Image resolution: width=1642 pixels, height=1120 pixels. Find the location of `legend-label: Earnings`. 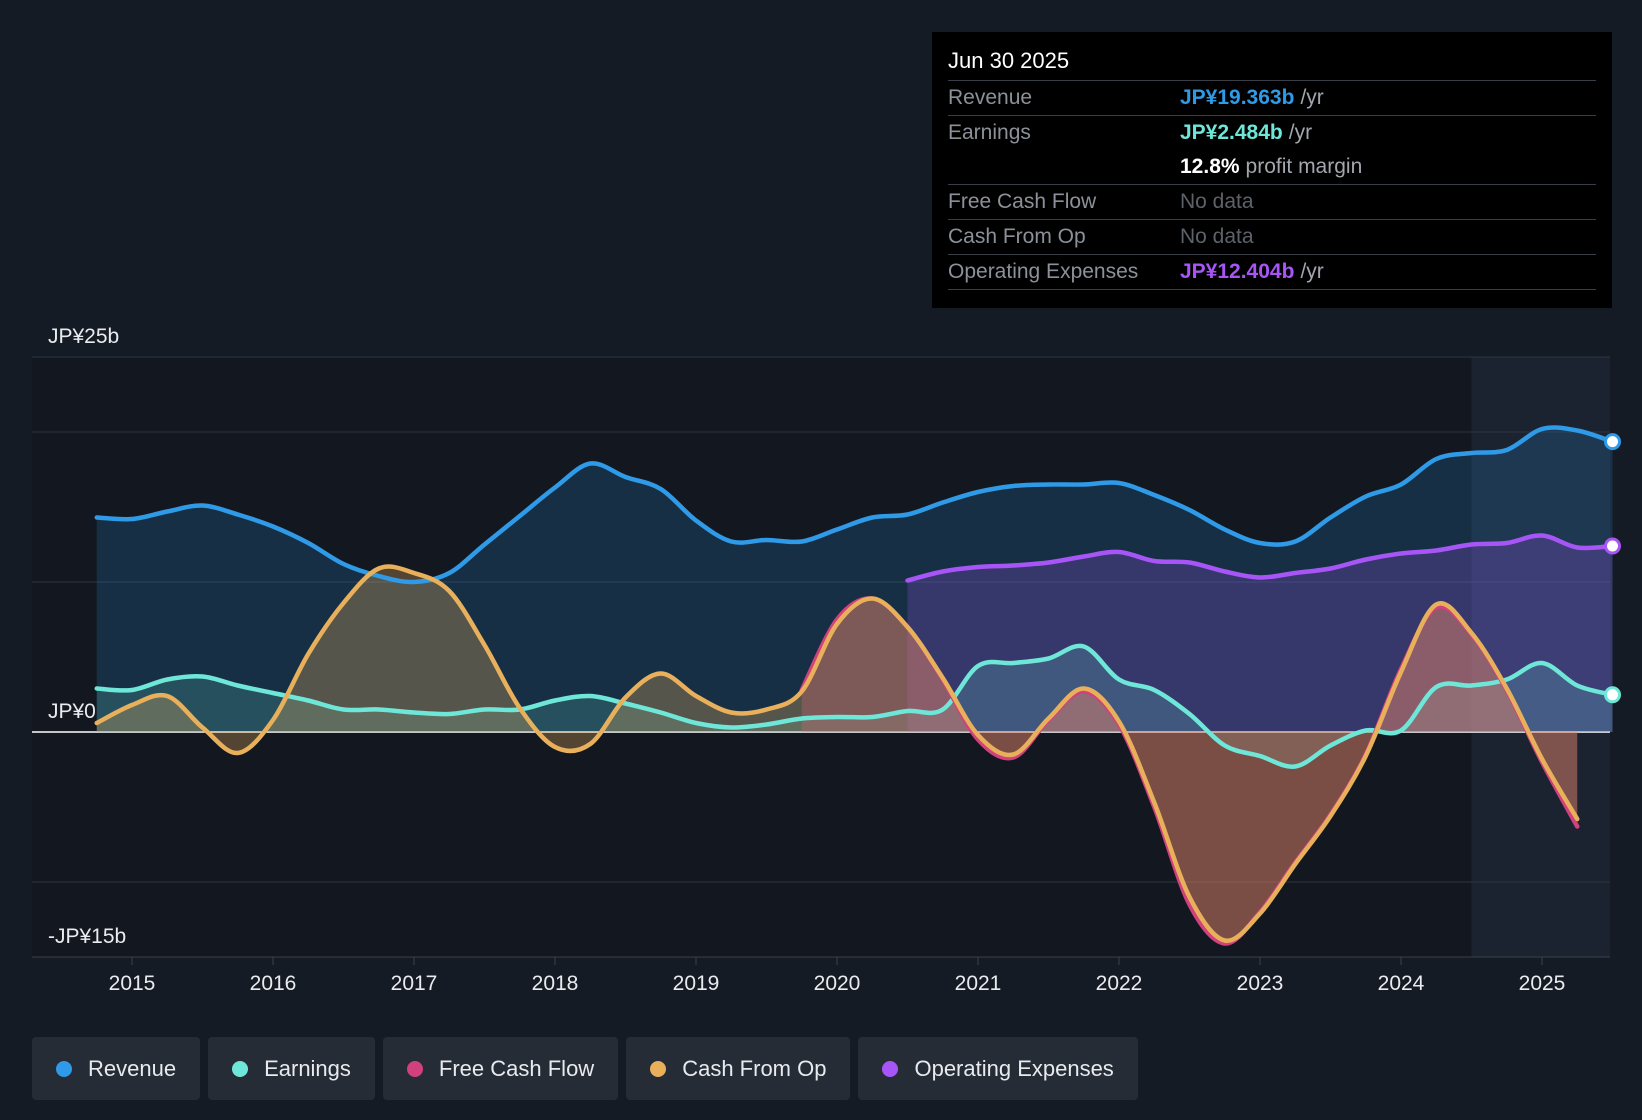

legend-label: Earnings is located at coordinates (307, 1068).